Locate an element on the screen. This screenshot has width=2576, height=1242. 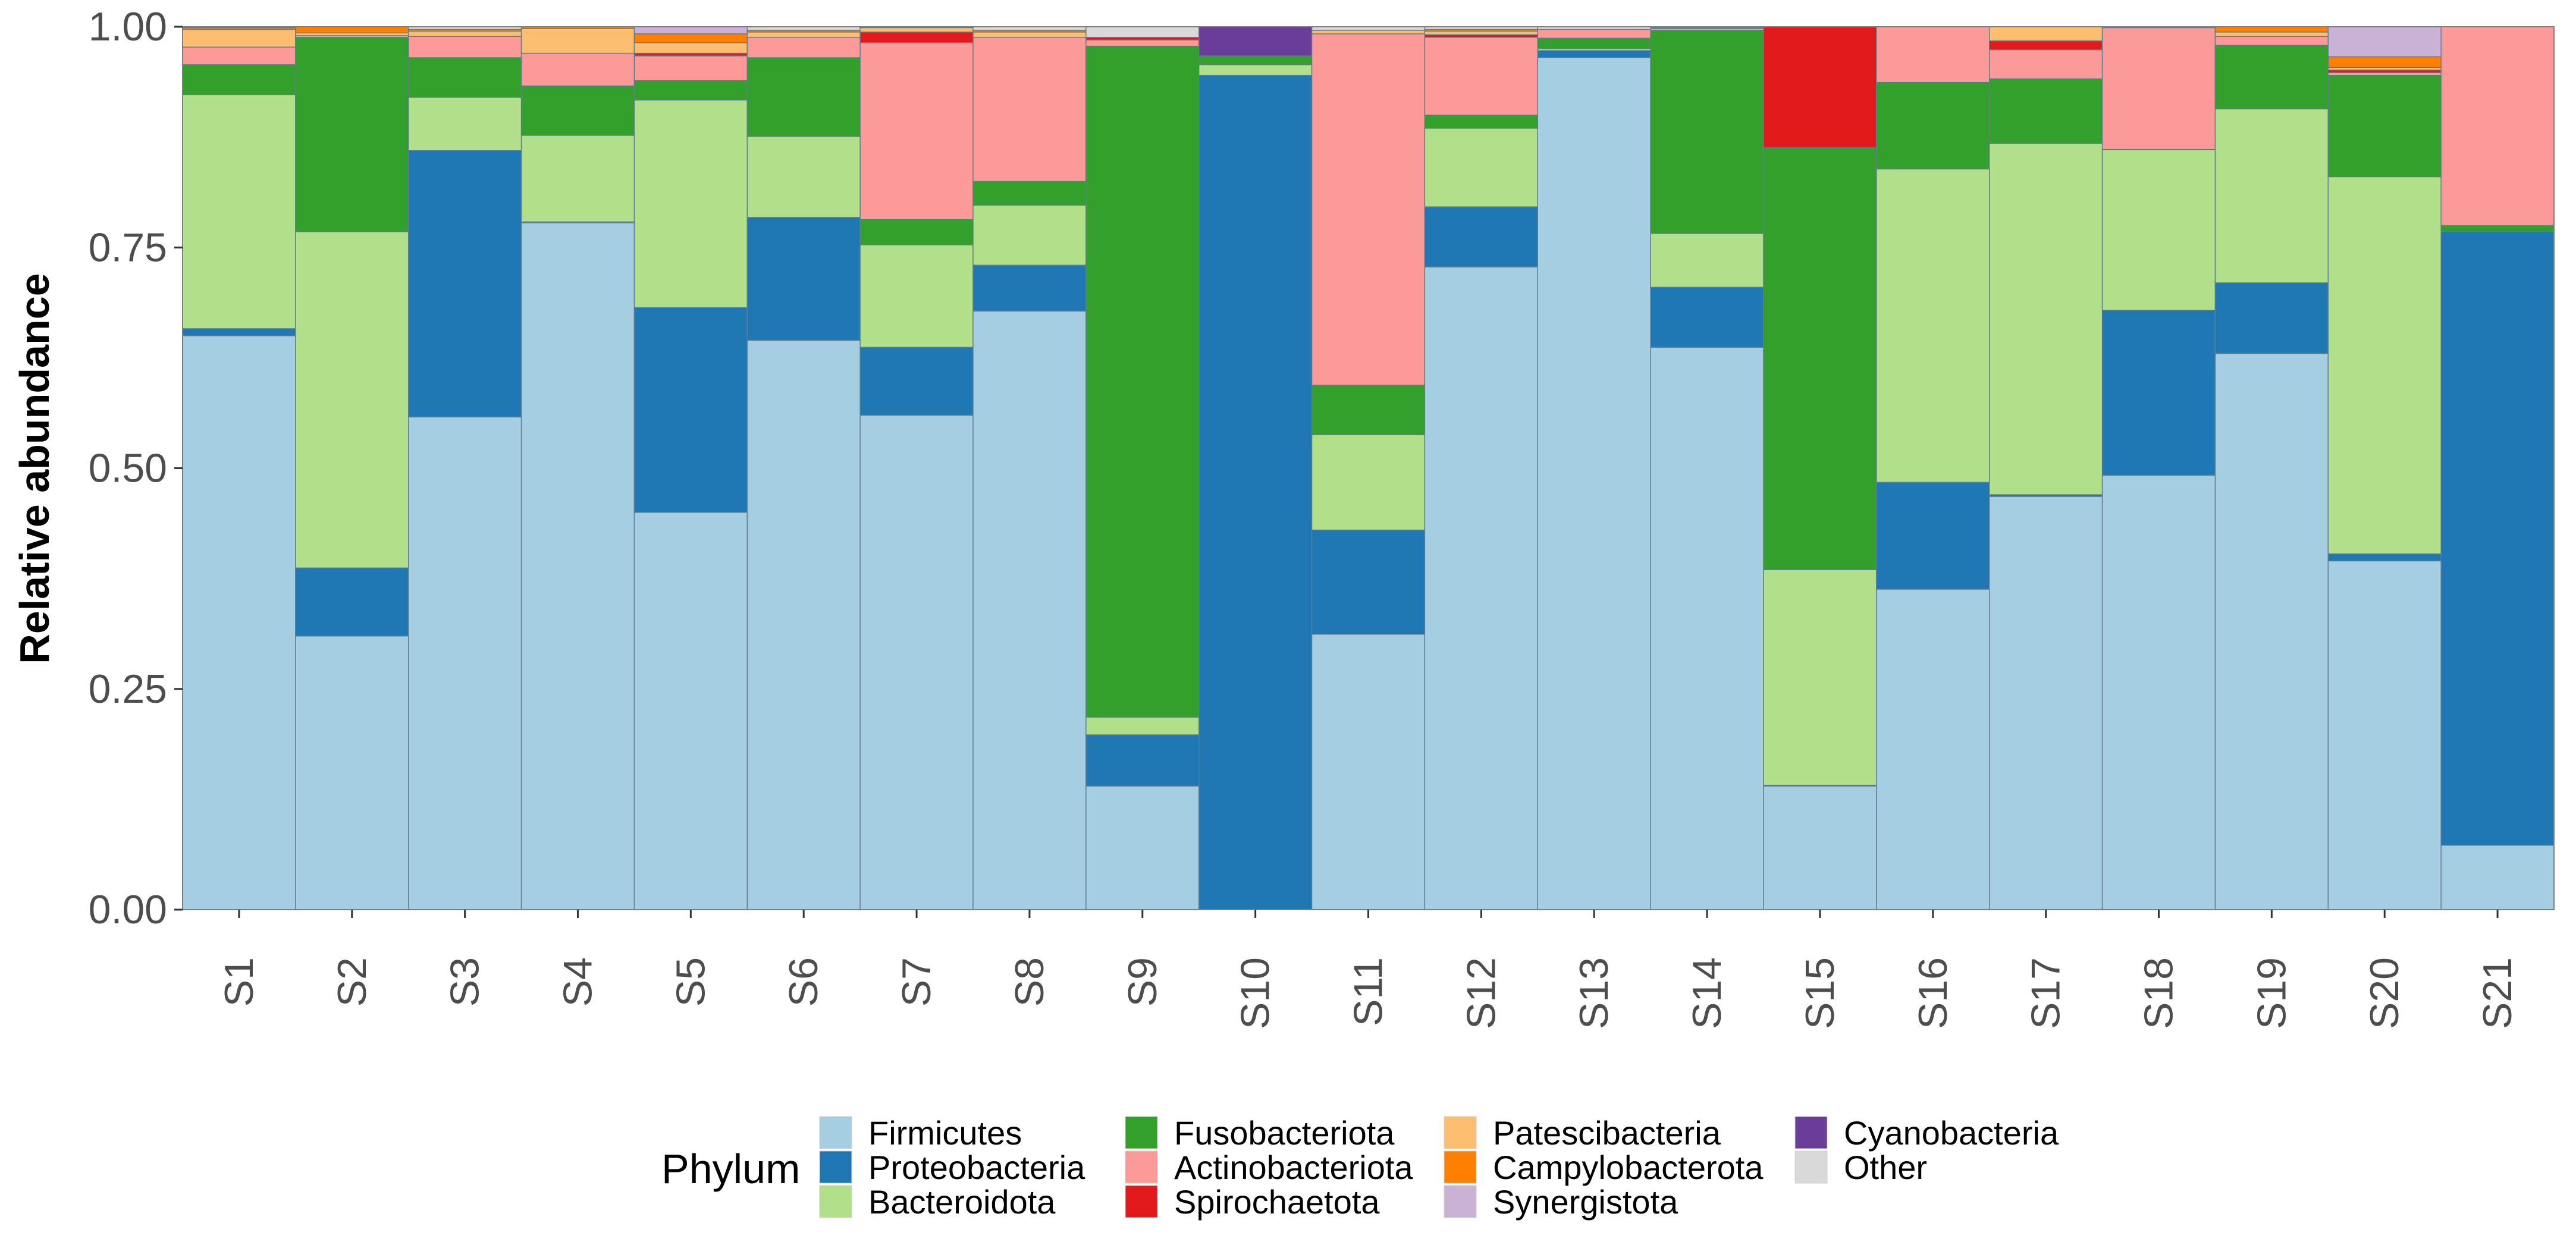
legend-key-proteobacteria is located at coordinates (835, 1167).